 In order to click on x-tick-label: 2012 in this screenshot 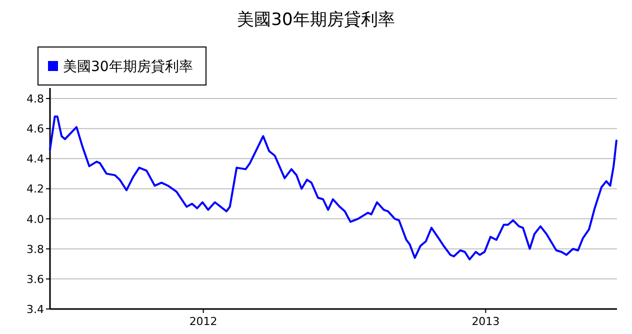, I will do `click(203, 321)`.